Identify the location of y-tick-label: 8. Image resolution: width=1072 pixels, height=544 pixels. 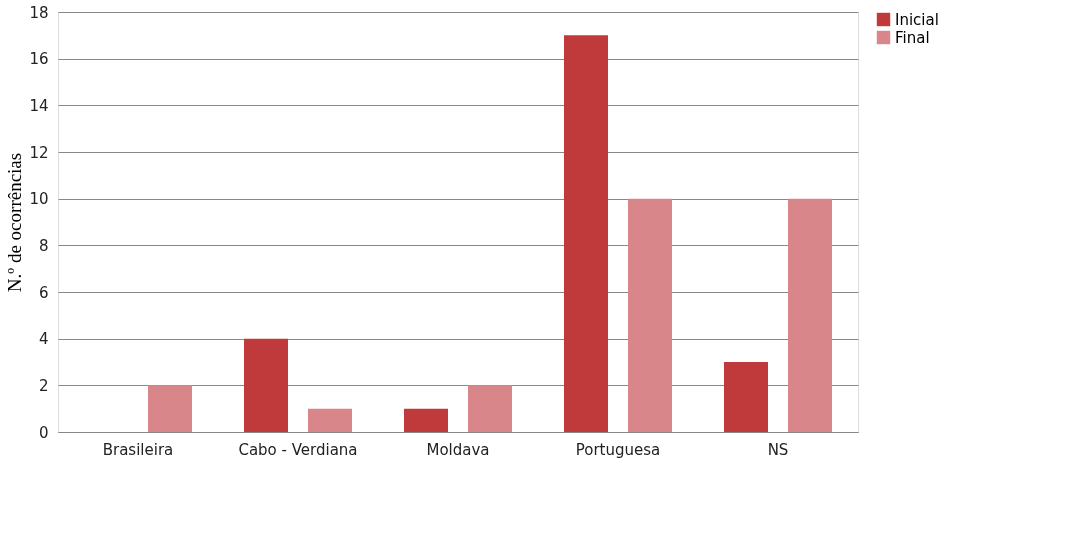
(43, 245).